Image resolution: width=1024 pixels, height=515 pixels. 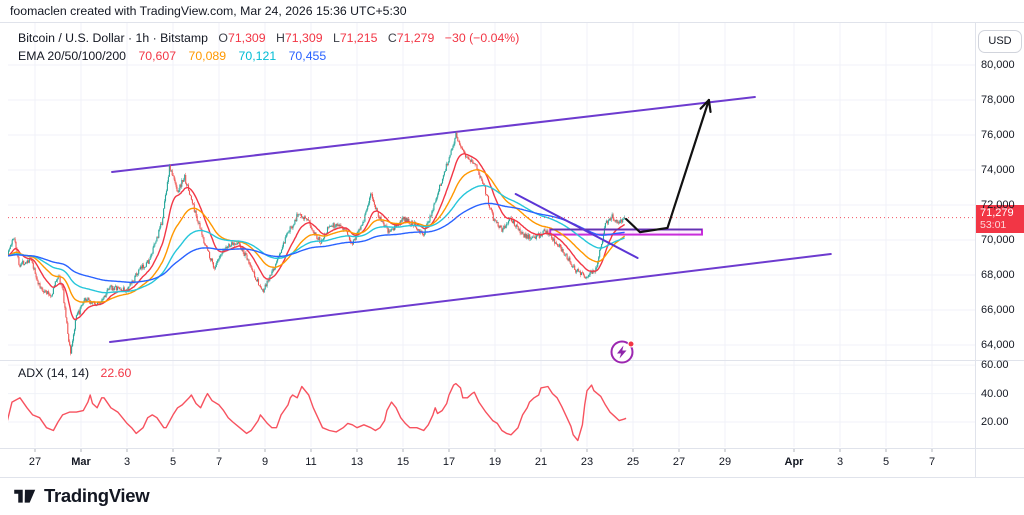 I want to click on price-axis-label: 64,000, so click(x=998, y=345).